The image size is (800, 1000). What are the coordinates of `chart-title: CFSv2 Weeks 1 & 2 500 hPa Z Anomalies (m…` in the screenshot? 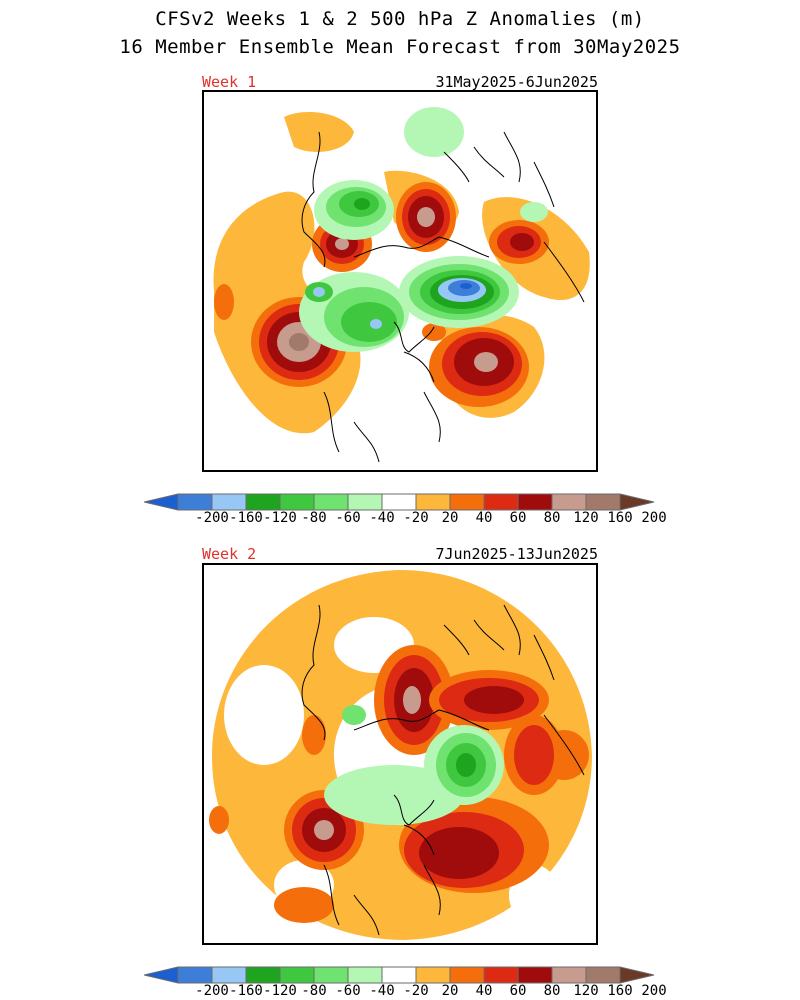 It's located at (400, 19).